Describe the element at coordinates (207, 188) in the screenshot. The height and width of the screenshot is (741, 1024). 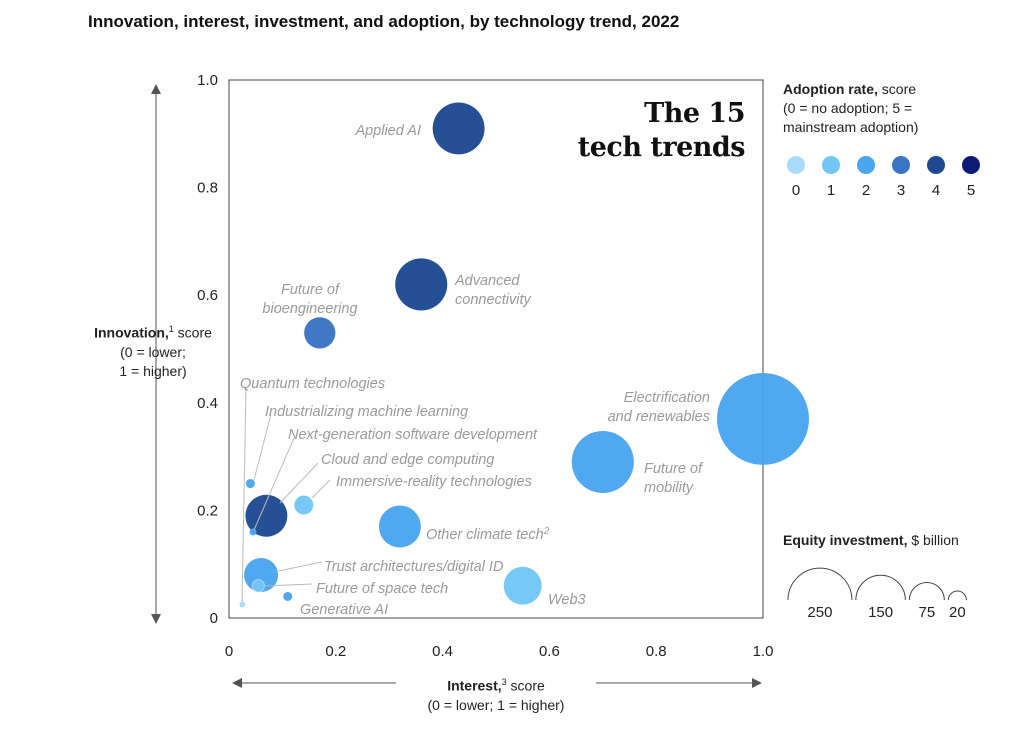
I see `y-tick-label: 0.8` at that location.